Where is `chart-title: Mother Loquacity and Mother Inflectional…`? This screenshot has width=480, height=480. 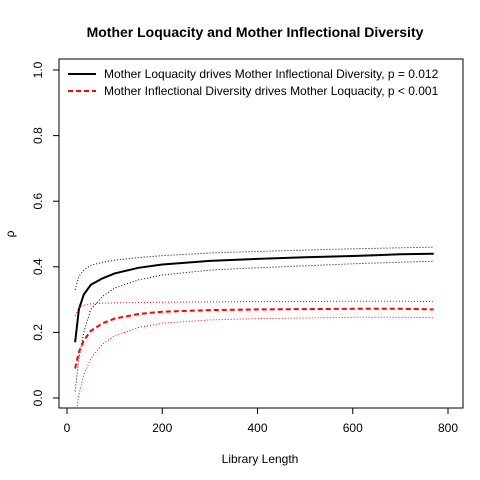 chart-title: Mother Loquacity and Mother Inflectional… is located at coordinates (255, 32).